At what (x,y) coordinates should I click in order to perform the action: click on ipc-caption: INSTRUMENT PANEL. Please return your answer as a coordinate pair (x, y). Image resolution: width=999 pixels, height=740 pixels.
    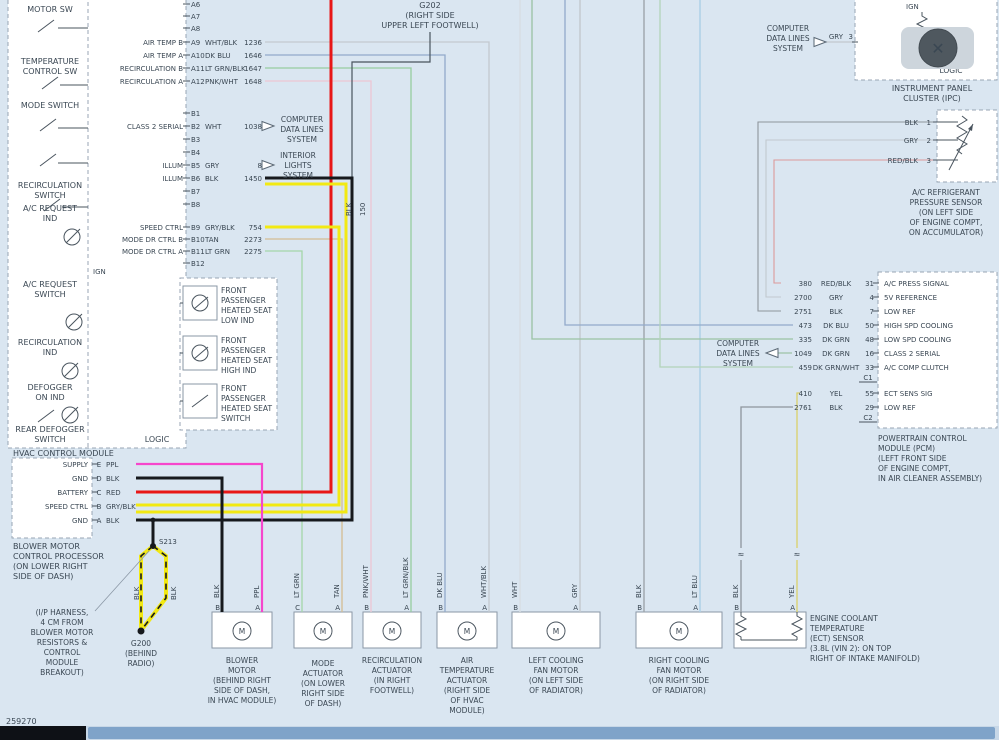
    Looking at the image, I should click on (932, 88).